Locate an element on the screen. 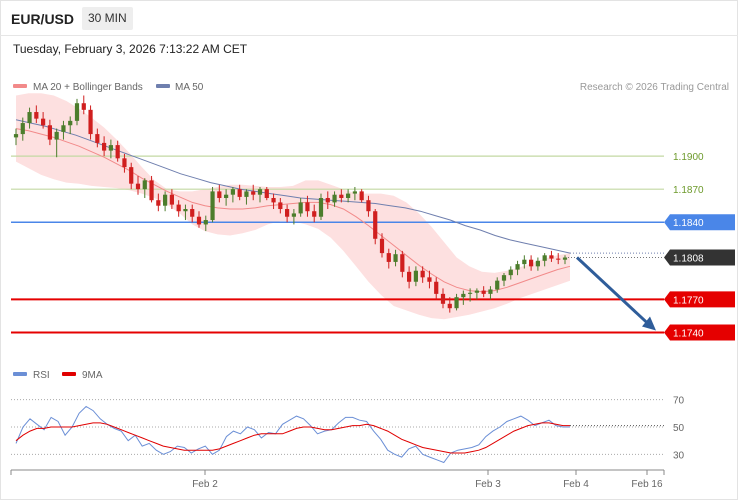  rsi-tick-label: 30 is located at coordinates (679, 455).